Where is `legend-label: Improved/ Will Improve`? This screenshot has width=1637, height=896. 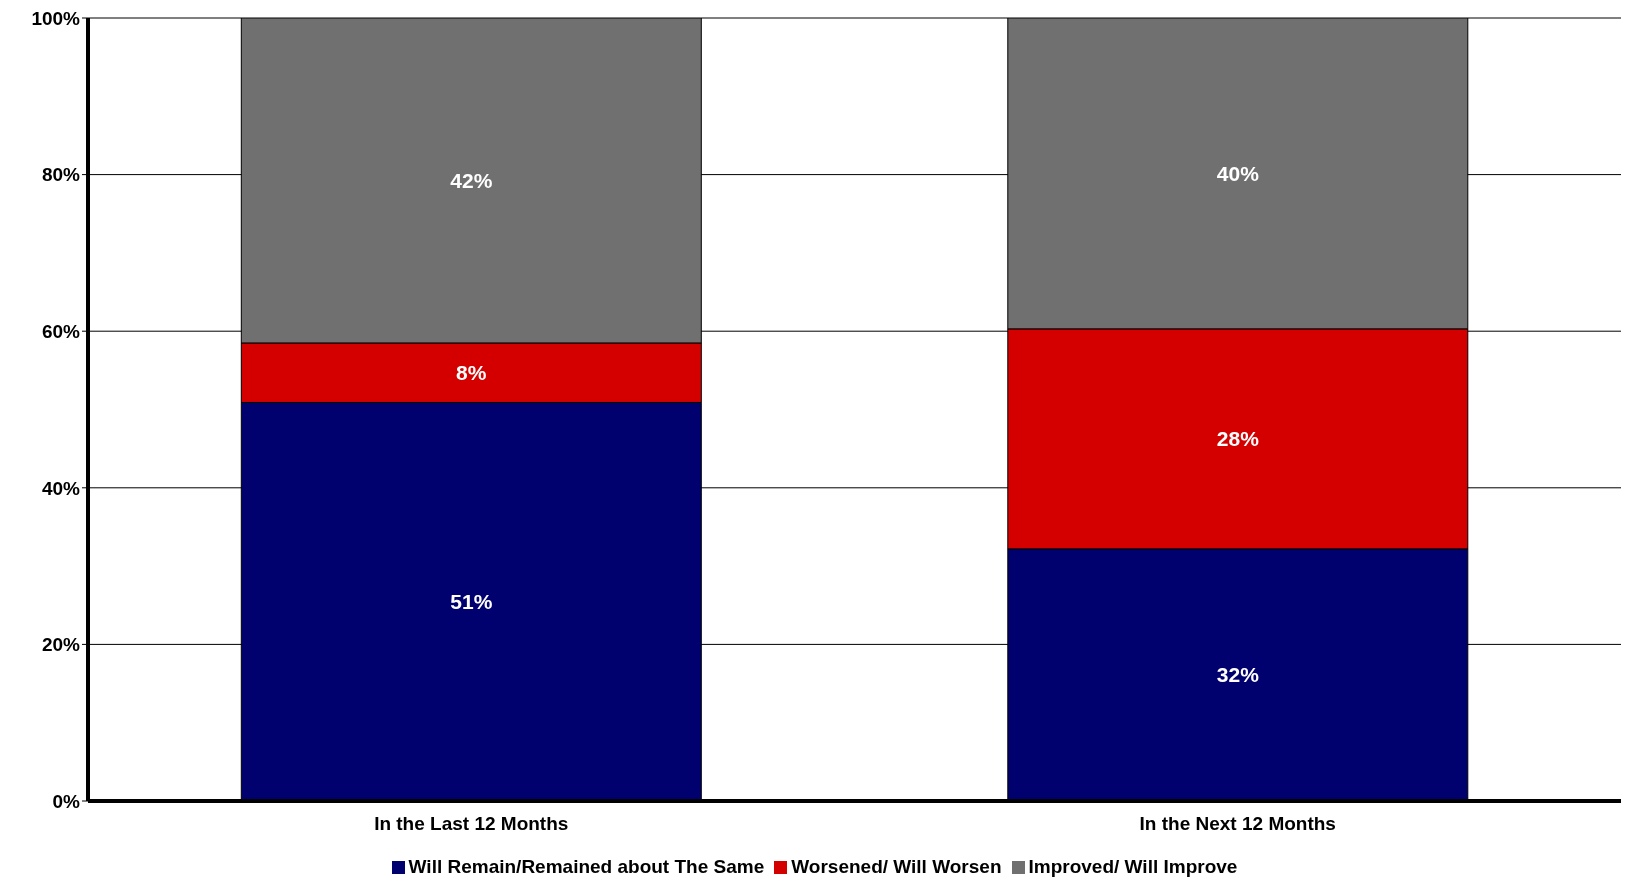 legend-label: Improved/ Will Improve is located at coordinates (1133, 866).